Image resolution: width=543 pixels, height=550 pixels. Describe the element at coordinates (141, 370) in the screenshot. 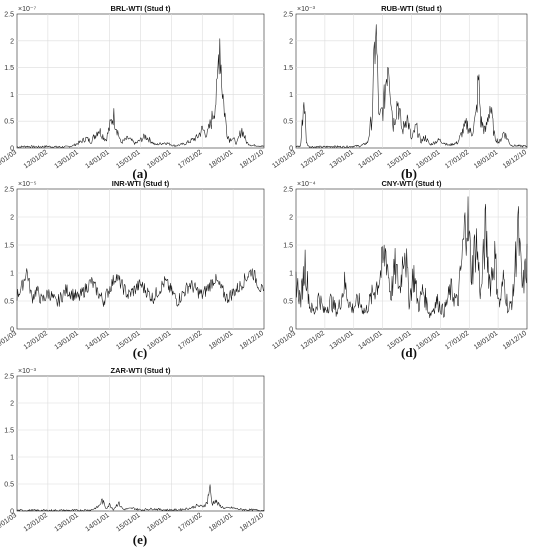

I see `panel-title: ZAR-WTI (Stud t)` at that location.